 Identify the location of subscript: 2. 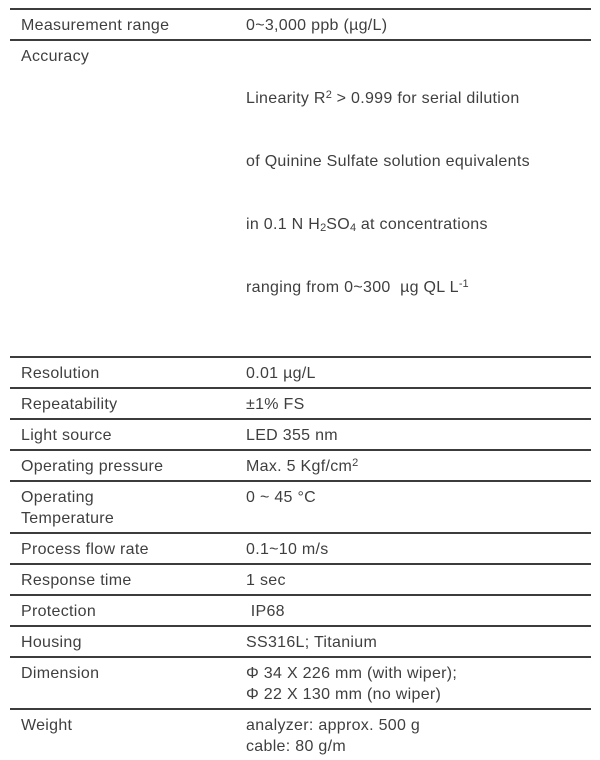
(323, 228).